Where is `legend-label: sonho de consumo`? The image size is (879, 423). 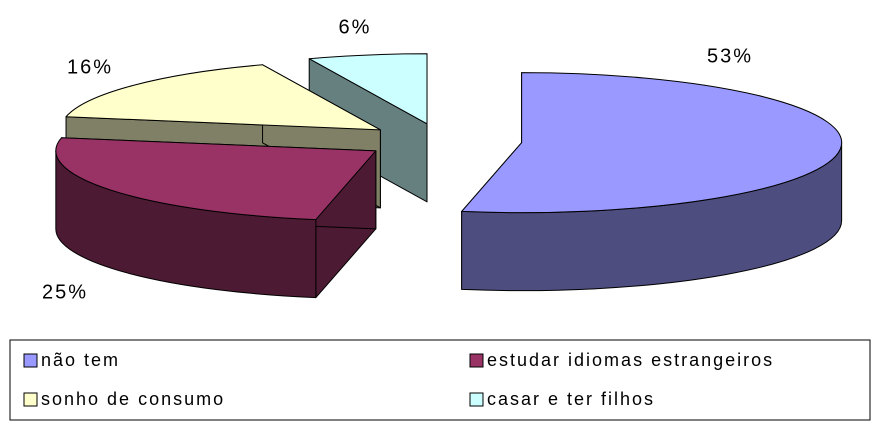
legend-label: sonho de consumo is located at coordinates (133, 399).